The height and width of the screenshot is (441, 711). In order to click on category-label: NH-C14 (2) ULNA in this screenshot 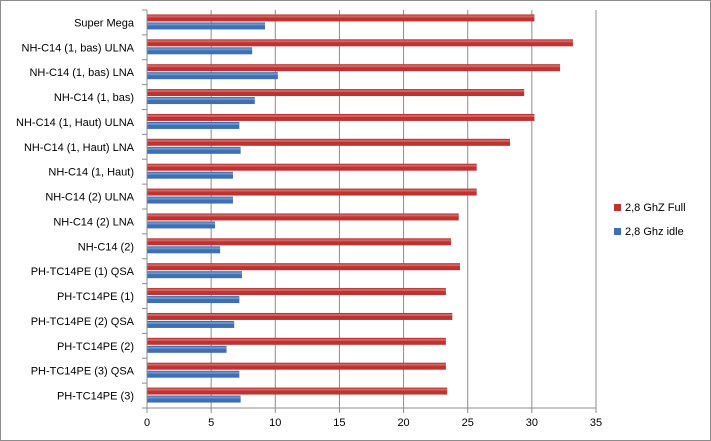, I will do `click(89, 198)`.